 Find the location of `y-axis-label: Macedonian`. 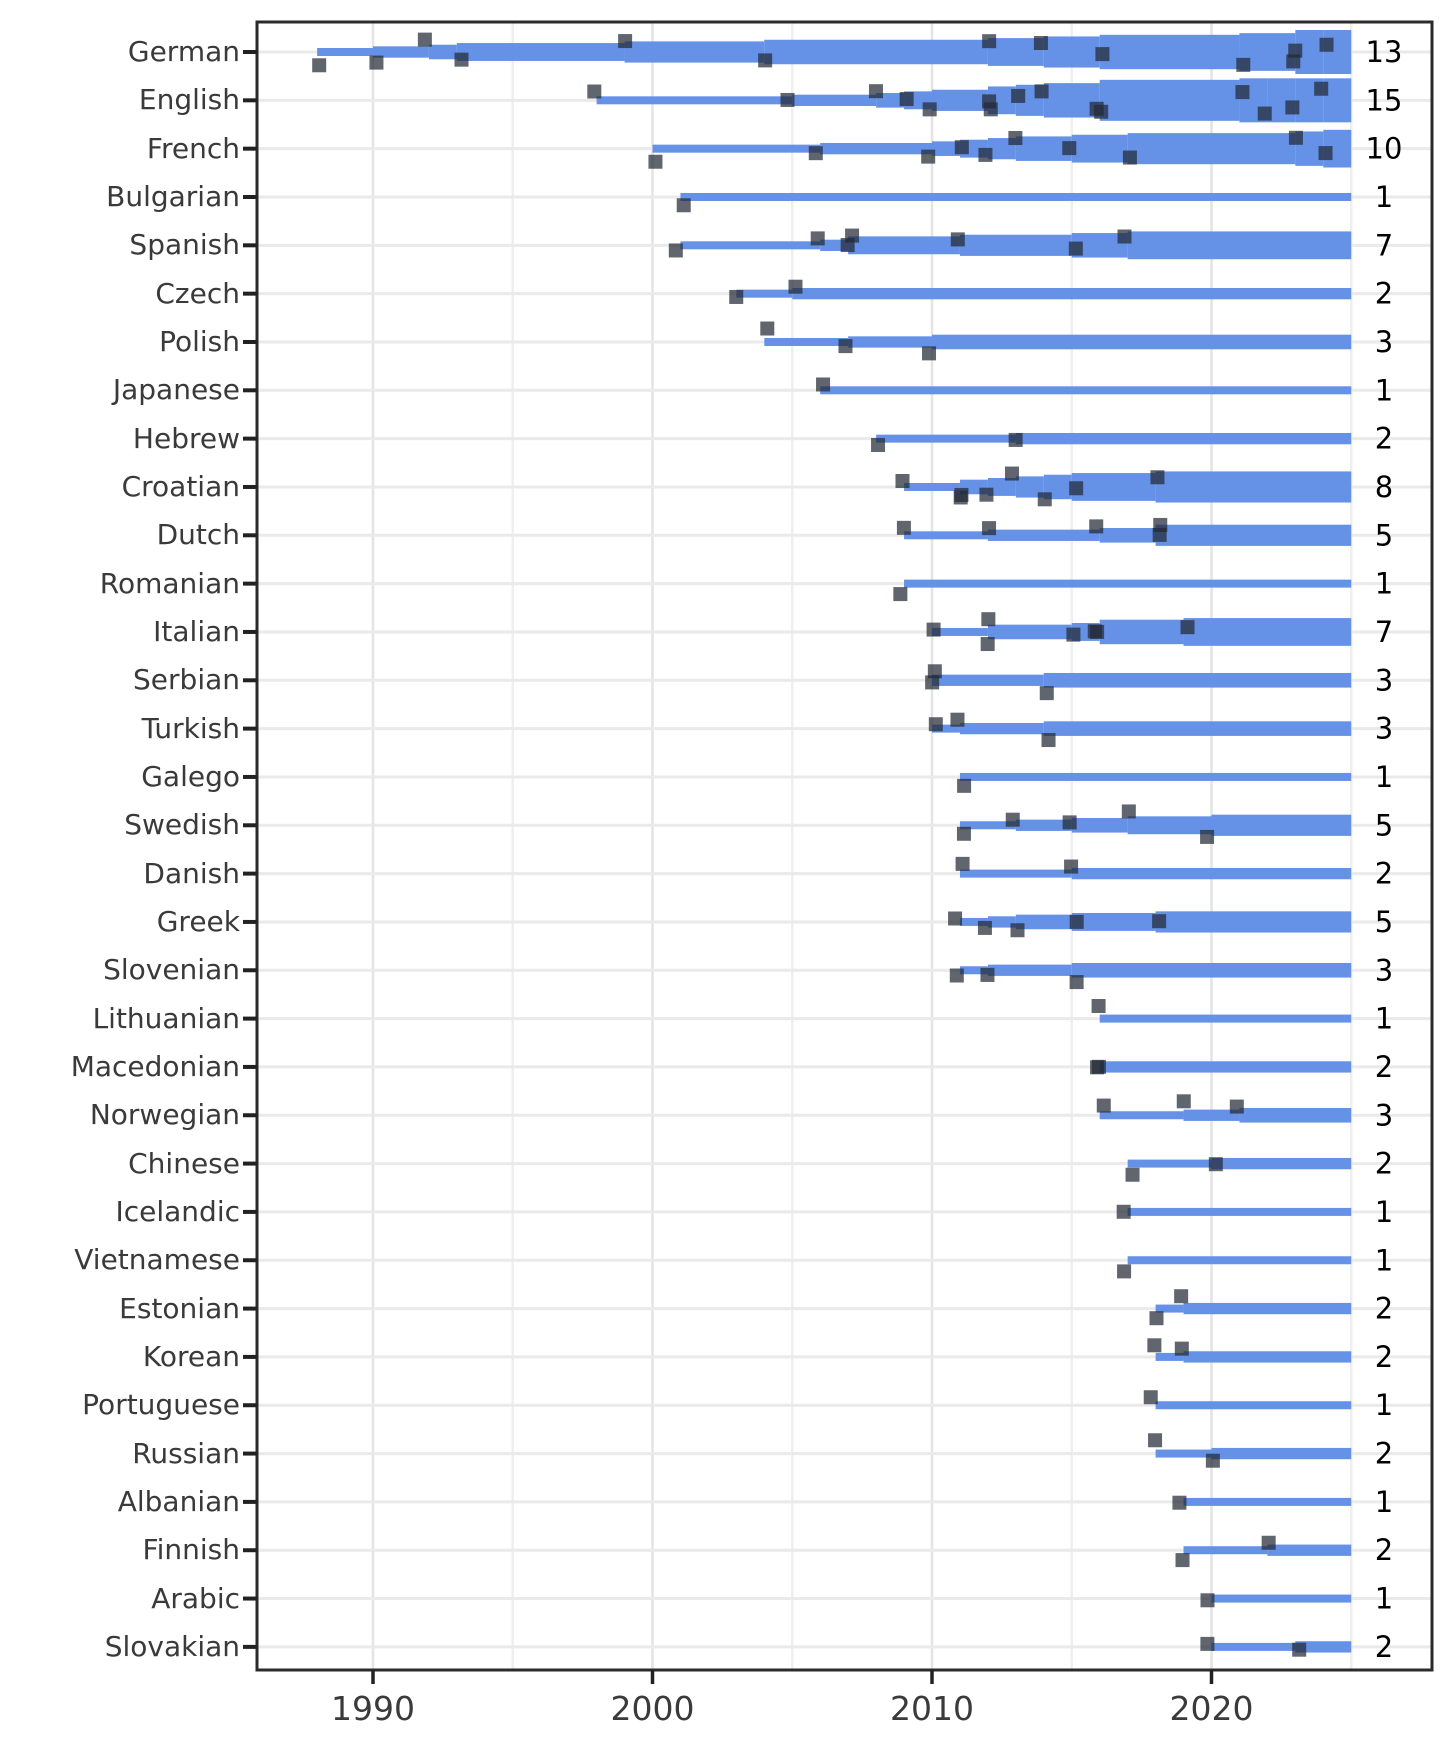

y-axis-label: Macedonian is located at coordinates (155, 1066).